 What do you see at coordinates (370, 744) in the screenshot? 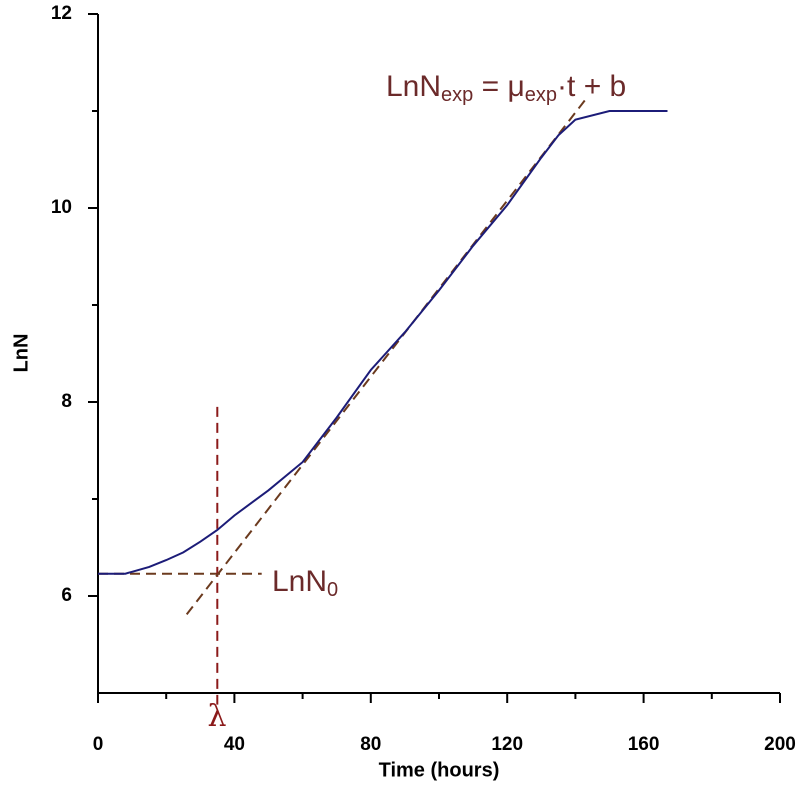
I see `x-tick-label: 80` at bounding box center [370, 744].